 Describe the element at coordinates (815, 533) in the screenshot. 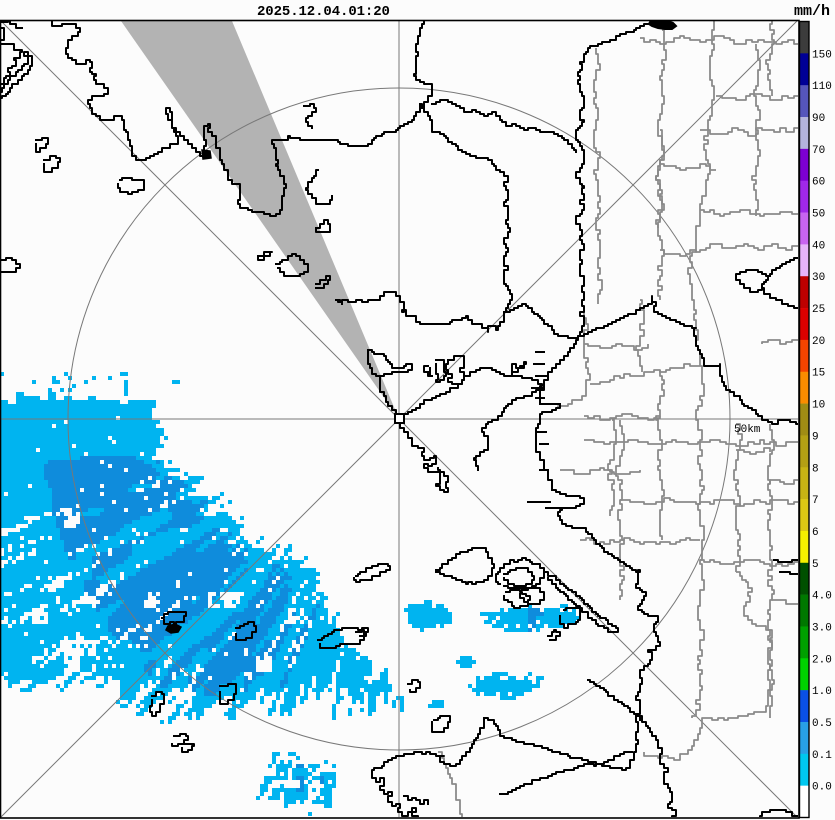

I see `svg-text: 6` at that location.